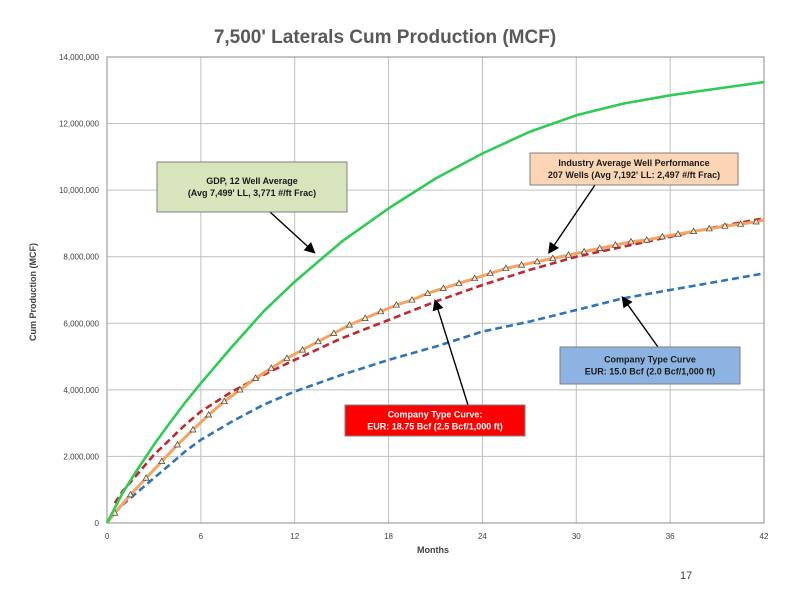 This screenshot has width=800, height=600. I want to click on annotation-text-red-box: EUR: 18.75 Bcf (2.5 Bcf/1,000 ft), so click(435, 427).